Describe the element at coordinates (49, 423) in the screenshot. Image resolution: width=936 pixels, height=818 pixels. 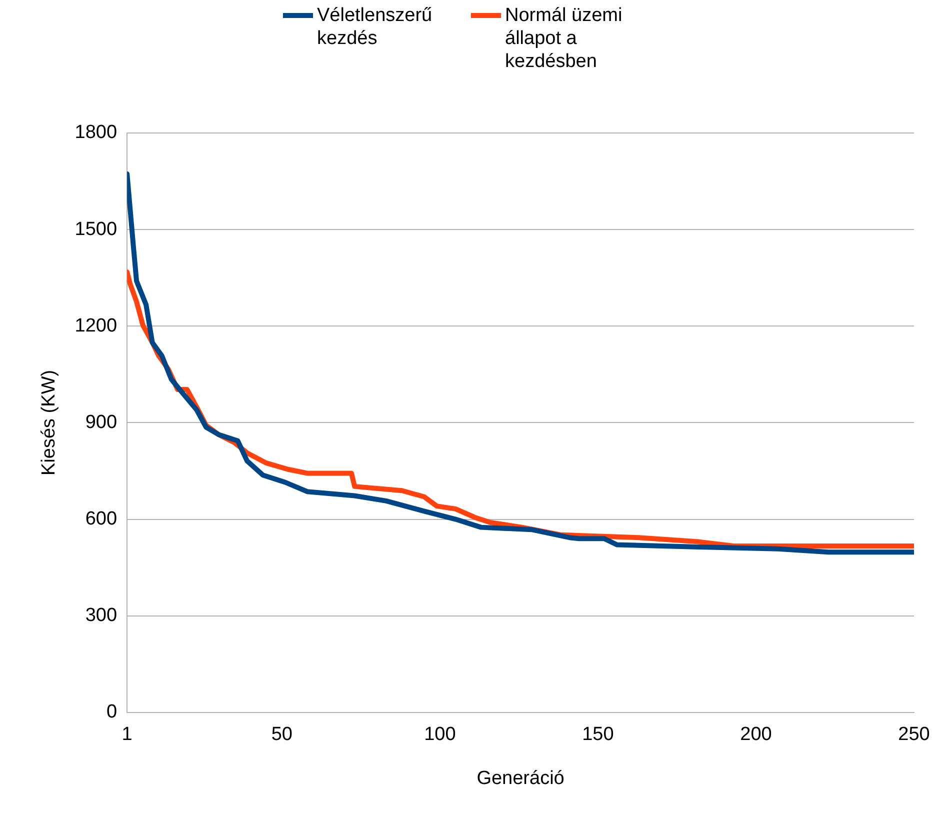
I see `y-axis-title: Kiesés (KW)` at that location.